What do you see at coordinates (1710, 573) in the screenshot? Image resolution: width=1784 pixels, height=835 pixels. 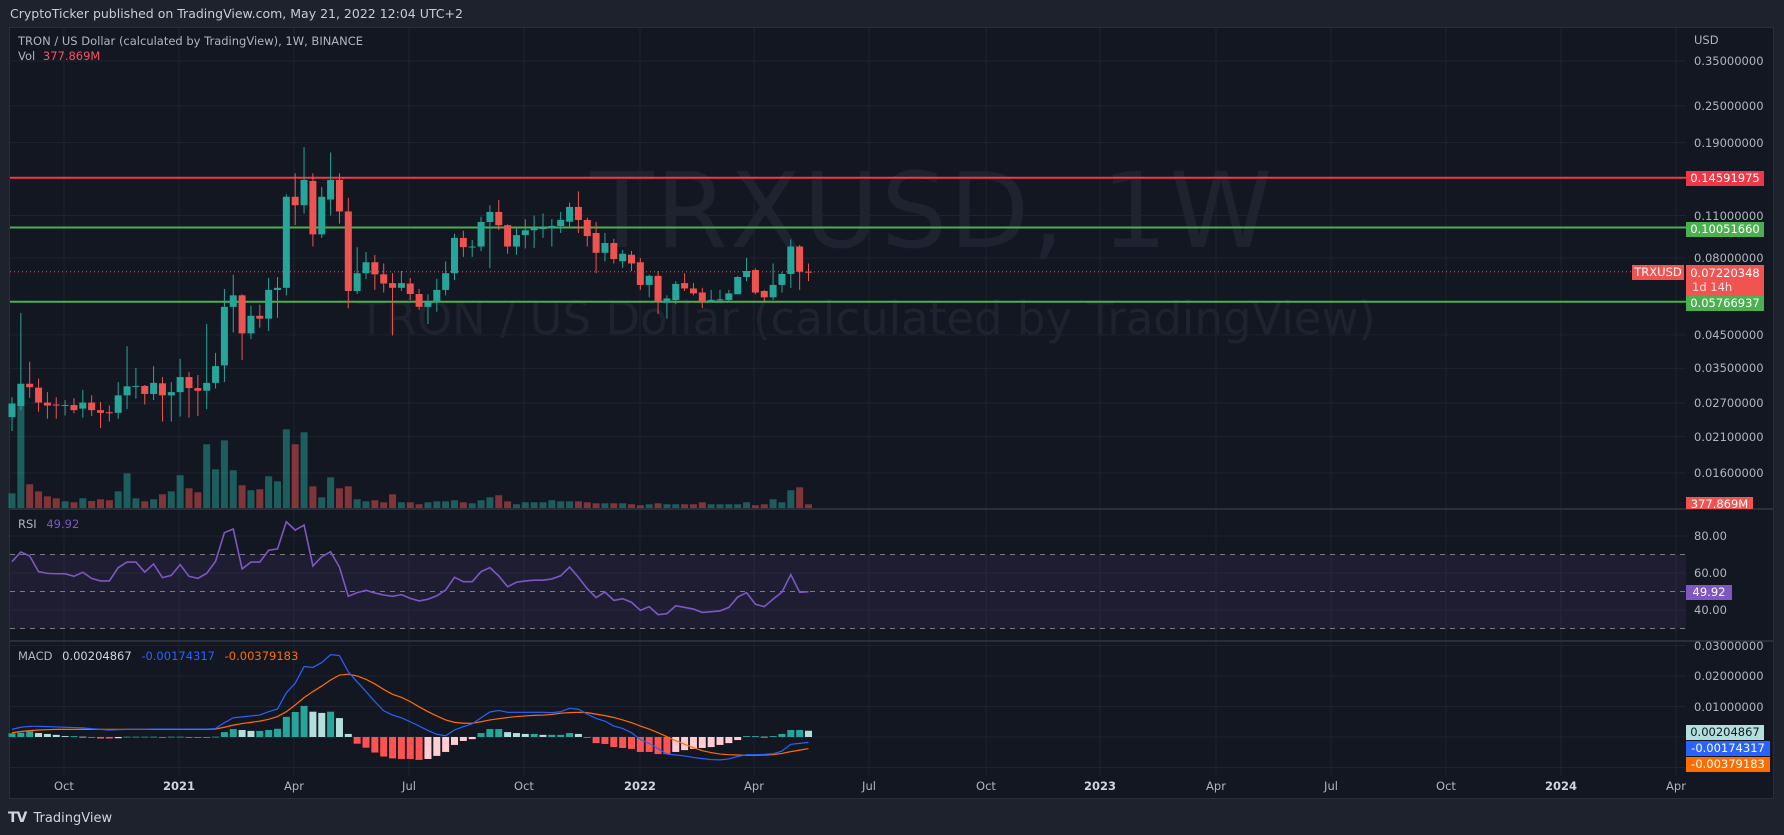 I see `rsi-axis-label: 60.00` at bounding box center [1710, 573].